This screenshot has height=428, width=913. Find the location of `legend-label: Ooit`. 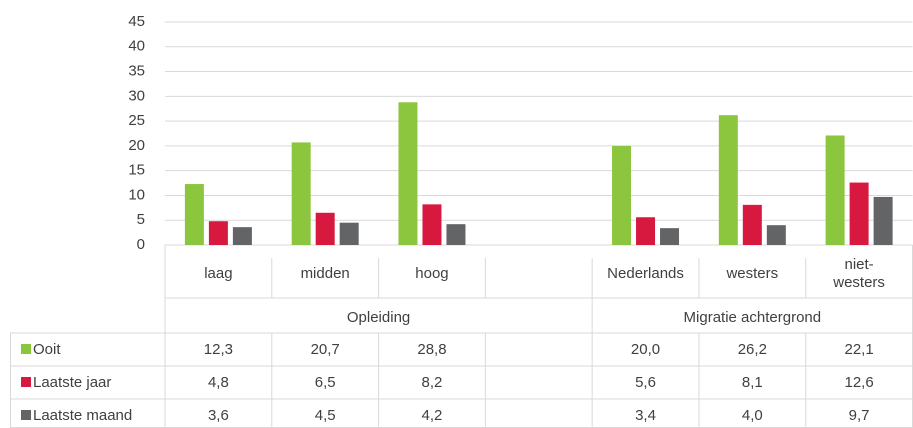

legend-label: Ooit is located at coordinates (47, 349).